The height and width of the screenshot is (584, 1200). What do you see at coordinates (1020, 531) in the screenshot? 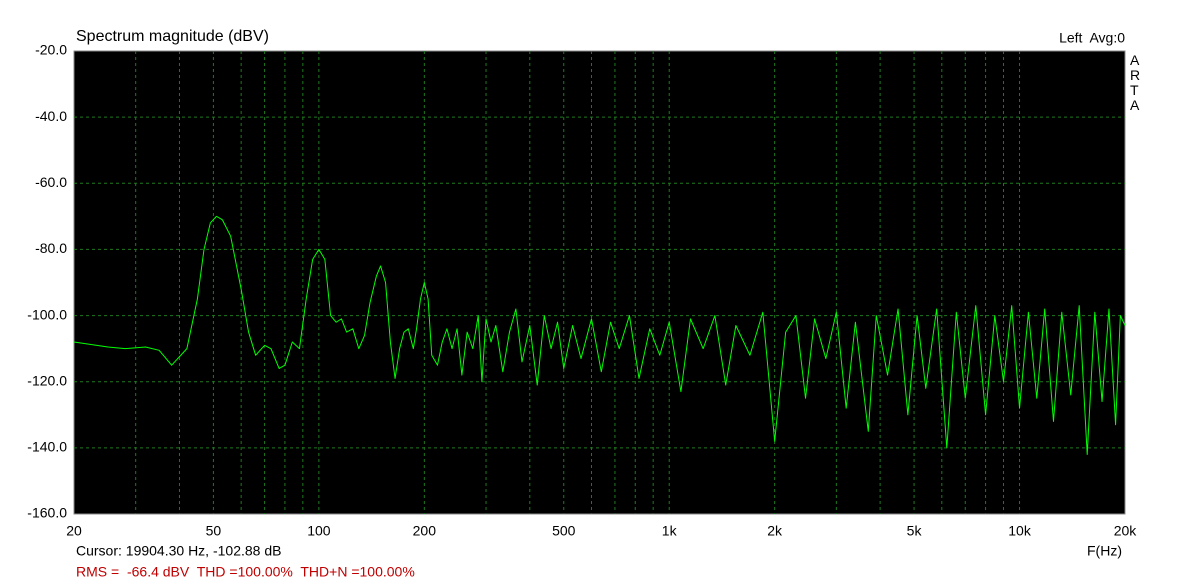
I see `x-tick-label: 10k` at bounding box center [1020, 531].